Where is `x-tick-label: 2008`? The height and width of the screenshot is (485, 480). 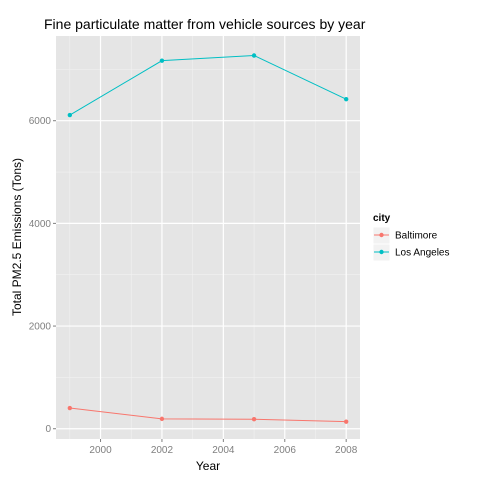 x-tick-label: 2008 is located at coordinates (346, 450).